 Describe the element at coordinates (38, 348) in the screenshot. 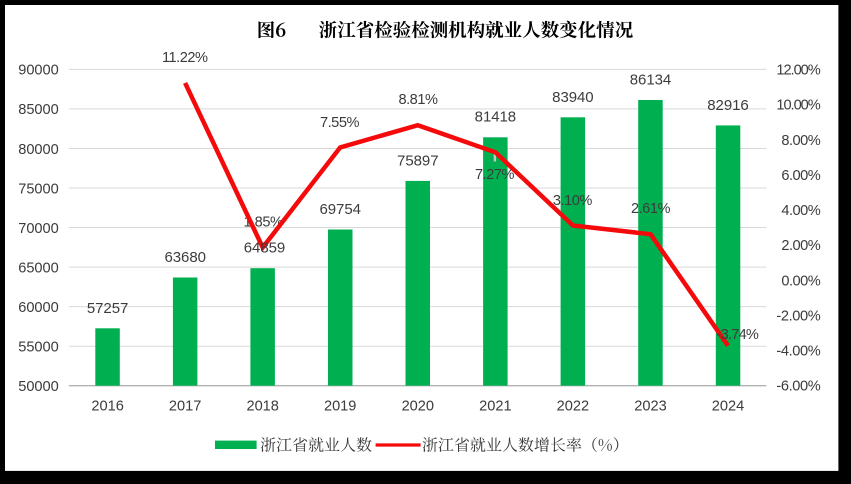

I see `svg-text: 55000` at that location.